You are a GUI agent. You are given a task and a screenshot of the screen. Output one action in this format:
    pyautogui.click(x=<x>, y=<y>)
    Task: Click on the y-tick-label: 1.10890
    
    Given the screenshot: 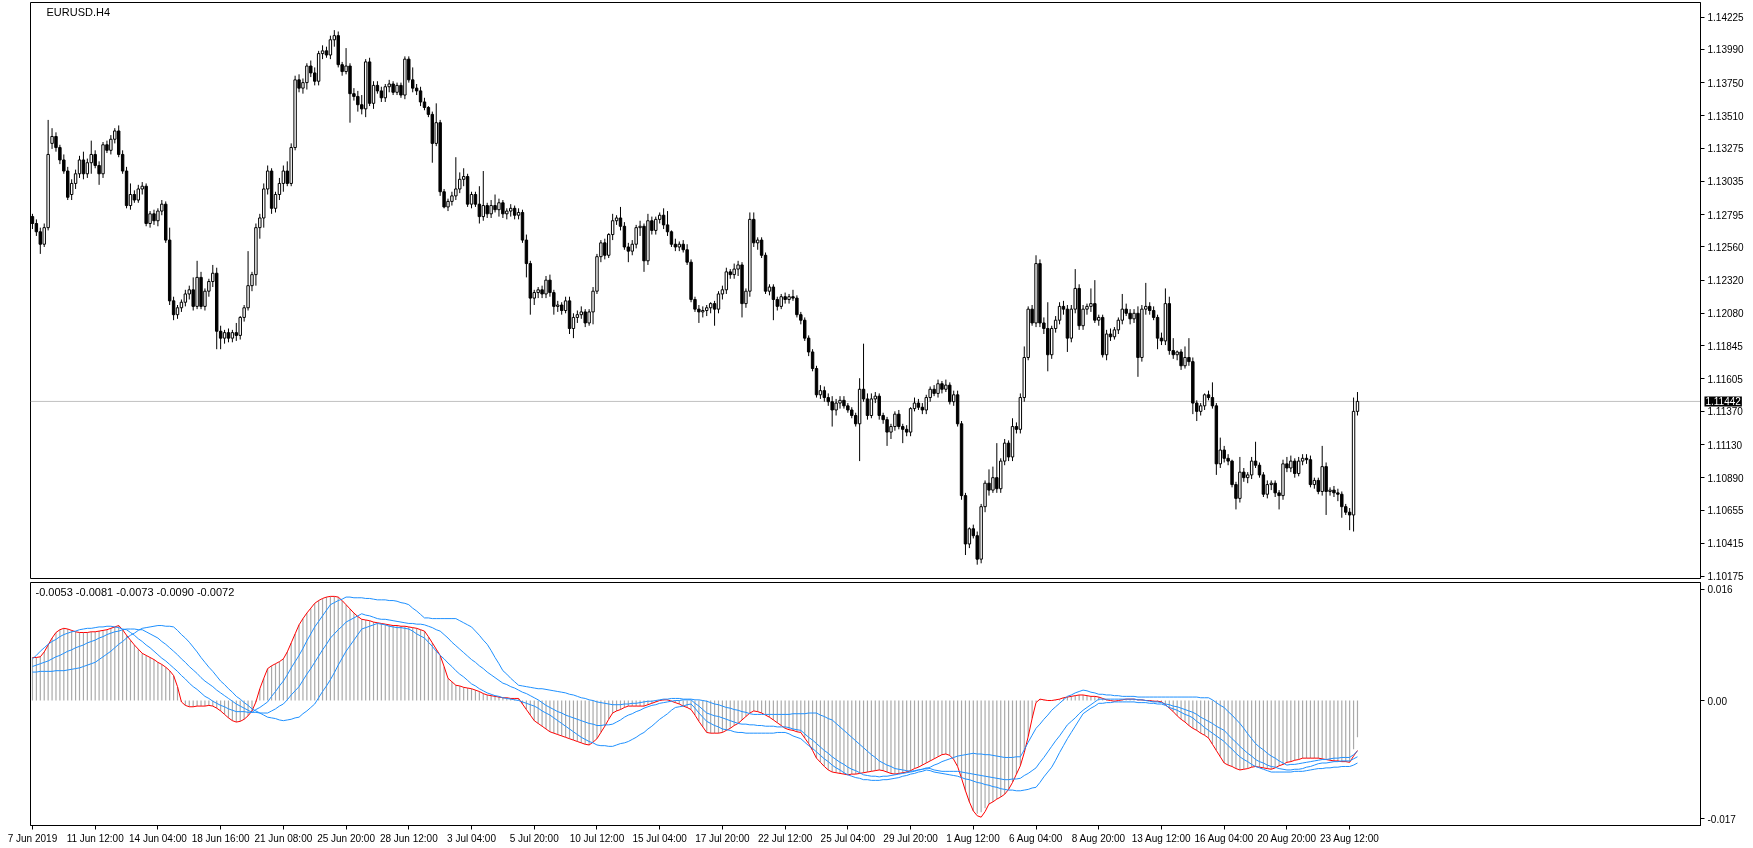 What is the action you would take?
    pyautogui.click(x=1726, y=478)
    